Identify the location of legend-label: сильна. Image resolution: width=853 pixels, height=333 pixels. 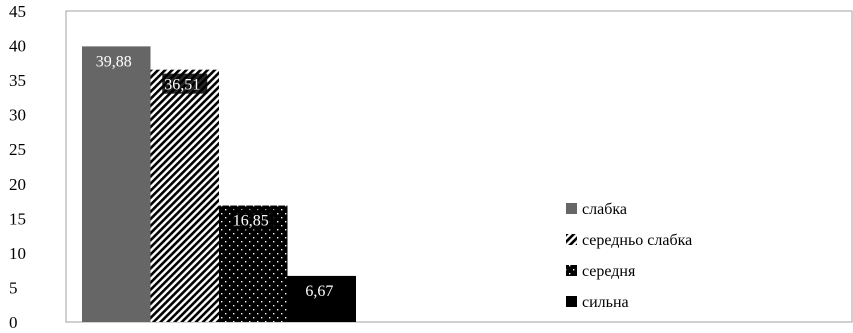
(605, 302).